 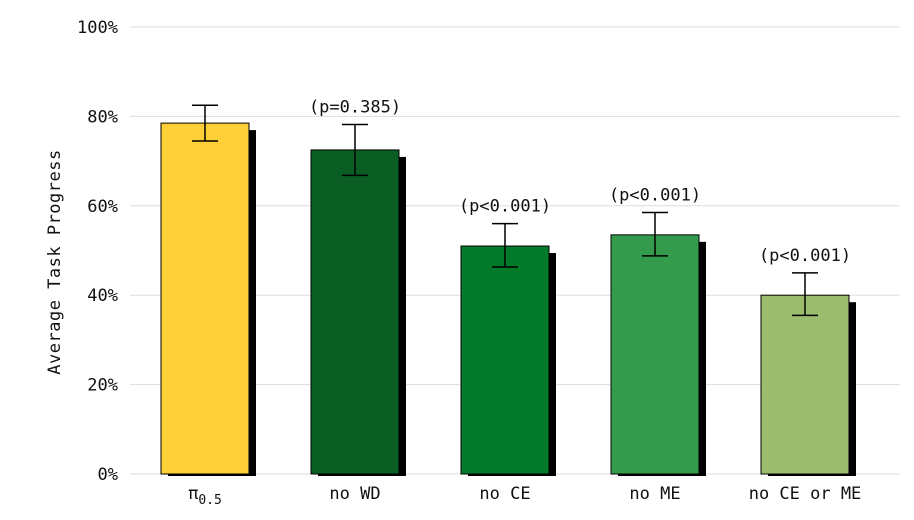 I want to click on x-category-label: no CE, so click(x=504, y=494).